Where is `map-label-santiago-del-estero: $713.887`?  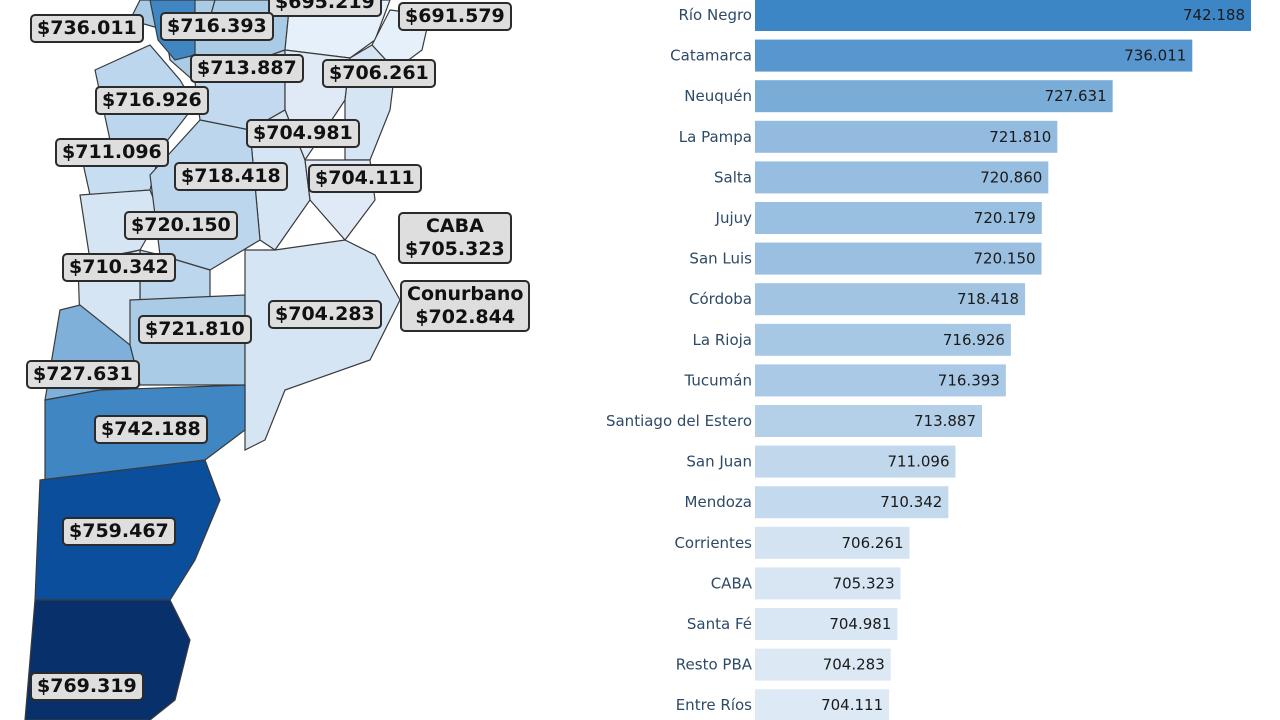
map-label-santiago-del-estero: $713.887 is located at coordinates (247, 68).